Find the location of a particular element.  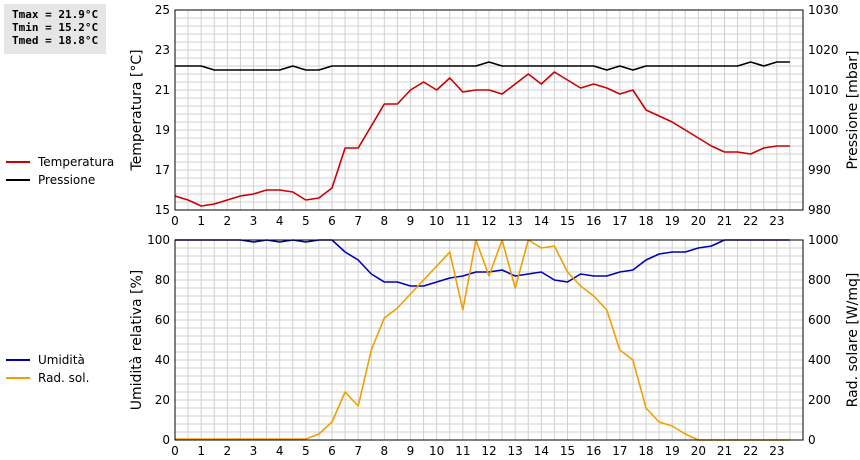

humidity-radiation-x-tick-label: 9 is located at coordinates (411, 451).